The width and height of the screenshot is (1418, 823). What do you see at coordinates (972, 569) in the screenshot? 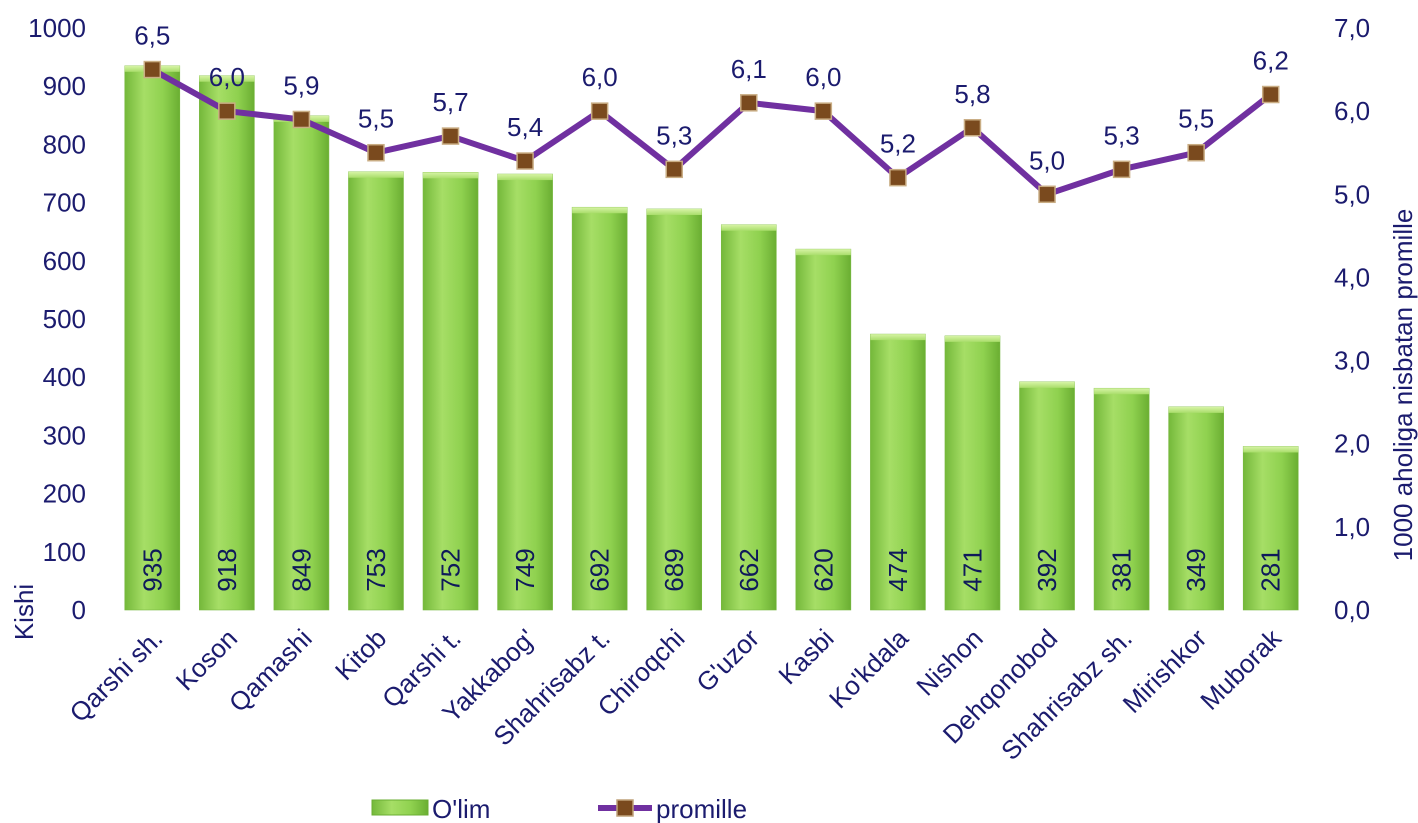
I see `bar-value-label: 471` at bounding box center [972, 569].